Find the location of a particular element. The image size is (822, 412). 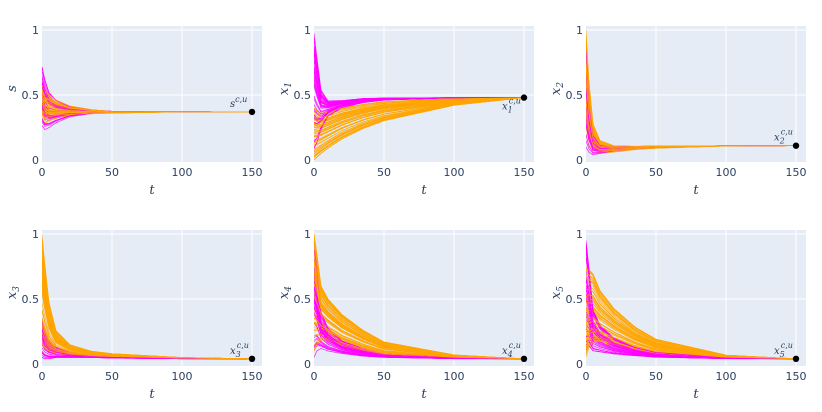

equilibrium-label-subscript: 2 is located at coordinates (782, 141).